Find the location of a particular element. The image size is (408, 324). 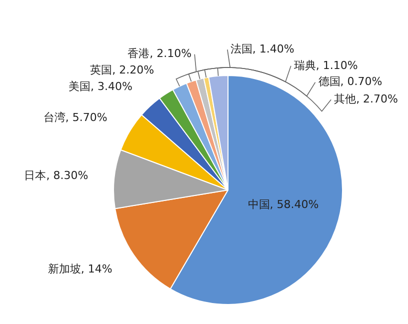

slice-label: 中国, 58.40% is located at coordinates (283, 204).